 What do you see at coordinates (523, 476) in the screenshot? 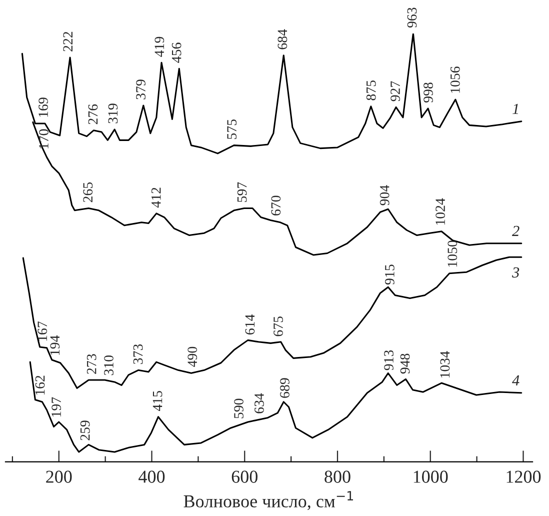
I see `x-tick-label: 1200` at bounding box center [523, 476].